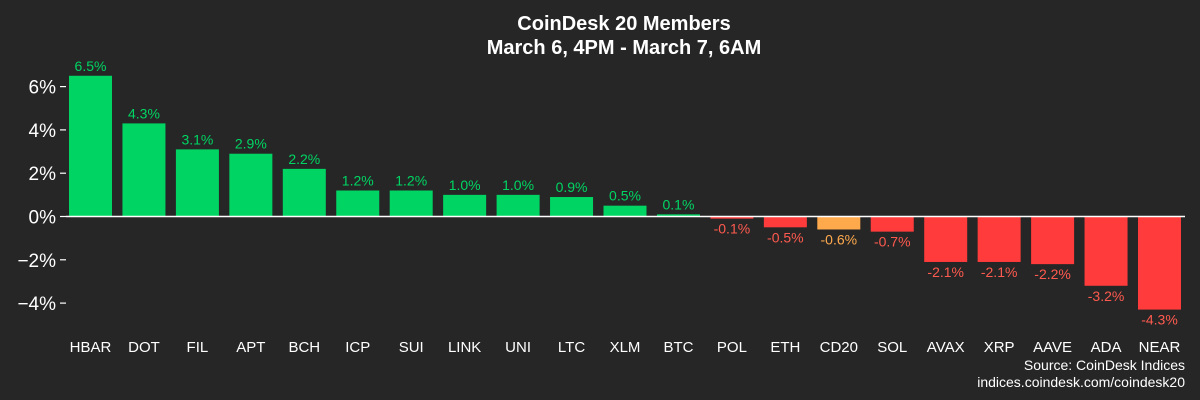 This screenshot has height=400, width=1200. I want to click on category-label-icp: ICP, so click(357, 347).